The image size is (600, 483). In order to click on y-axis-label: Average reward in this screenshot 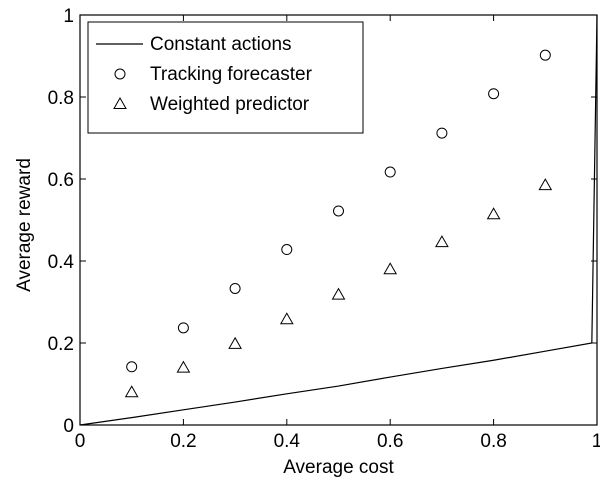, I will do `click(24, 225)`.